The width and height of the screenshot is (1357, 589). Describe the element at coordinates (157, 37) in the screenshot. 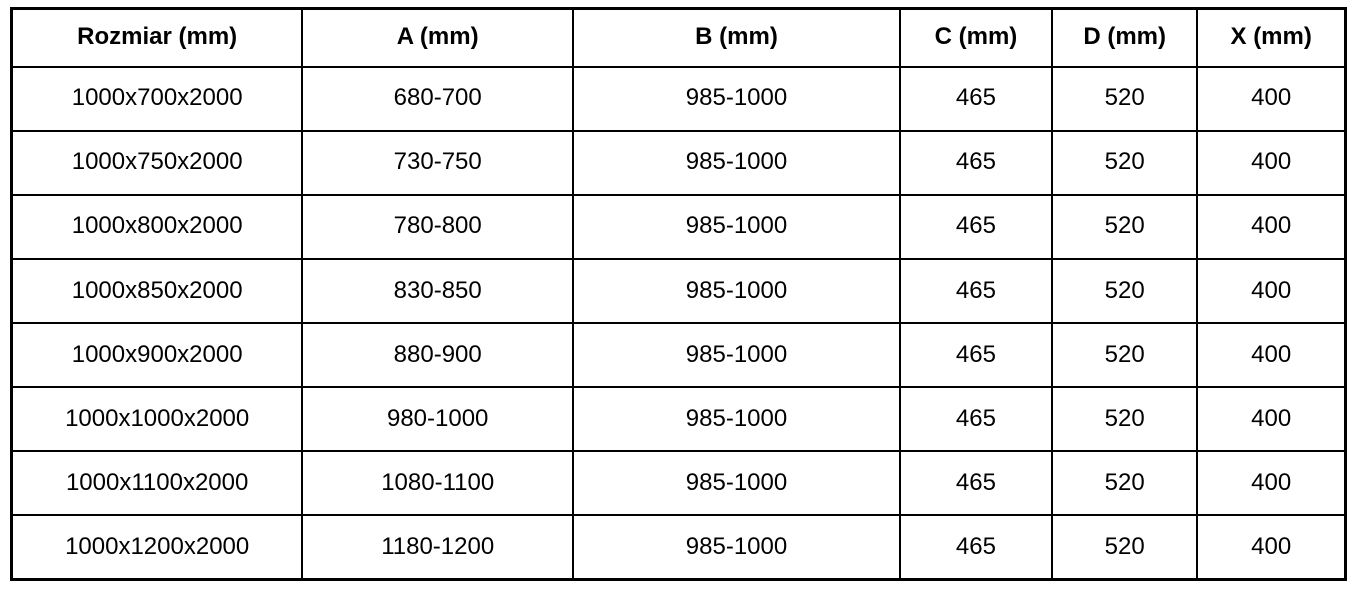

I see `column-header-rozmiar: Rozmiar (mm)` at that location.